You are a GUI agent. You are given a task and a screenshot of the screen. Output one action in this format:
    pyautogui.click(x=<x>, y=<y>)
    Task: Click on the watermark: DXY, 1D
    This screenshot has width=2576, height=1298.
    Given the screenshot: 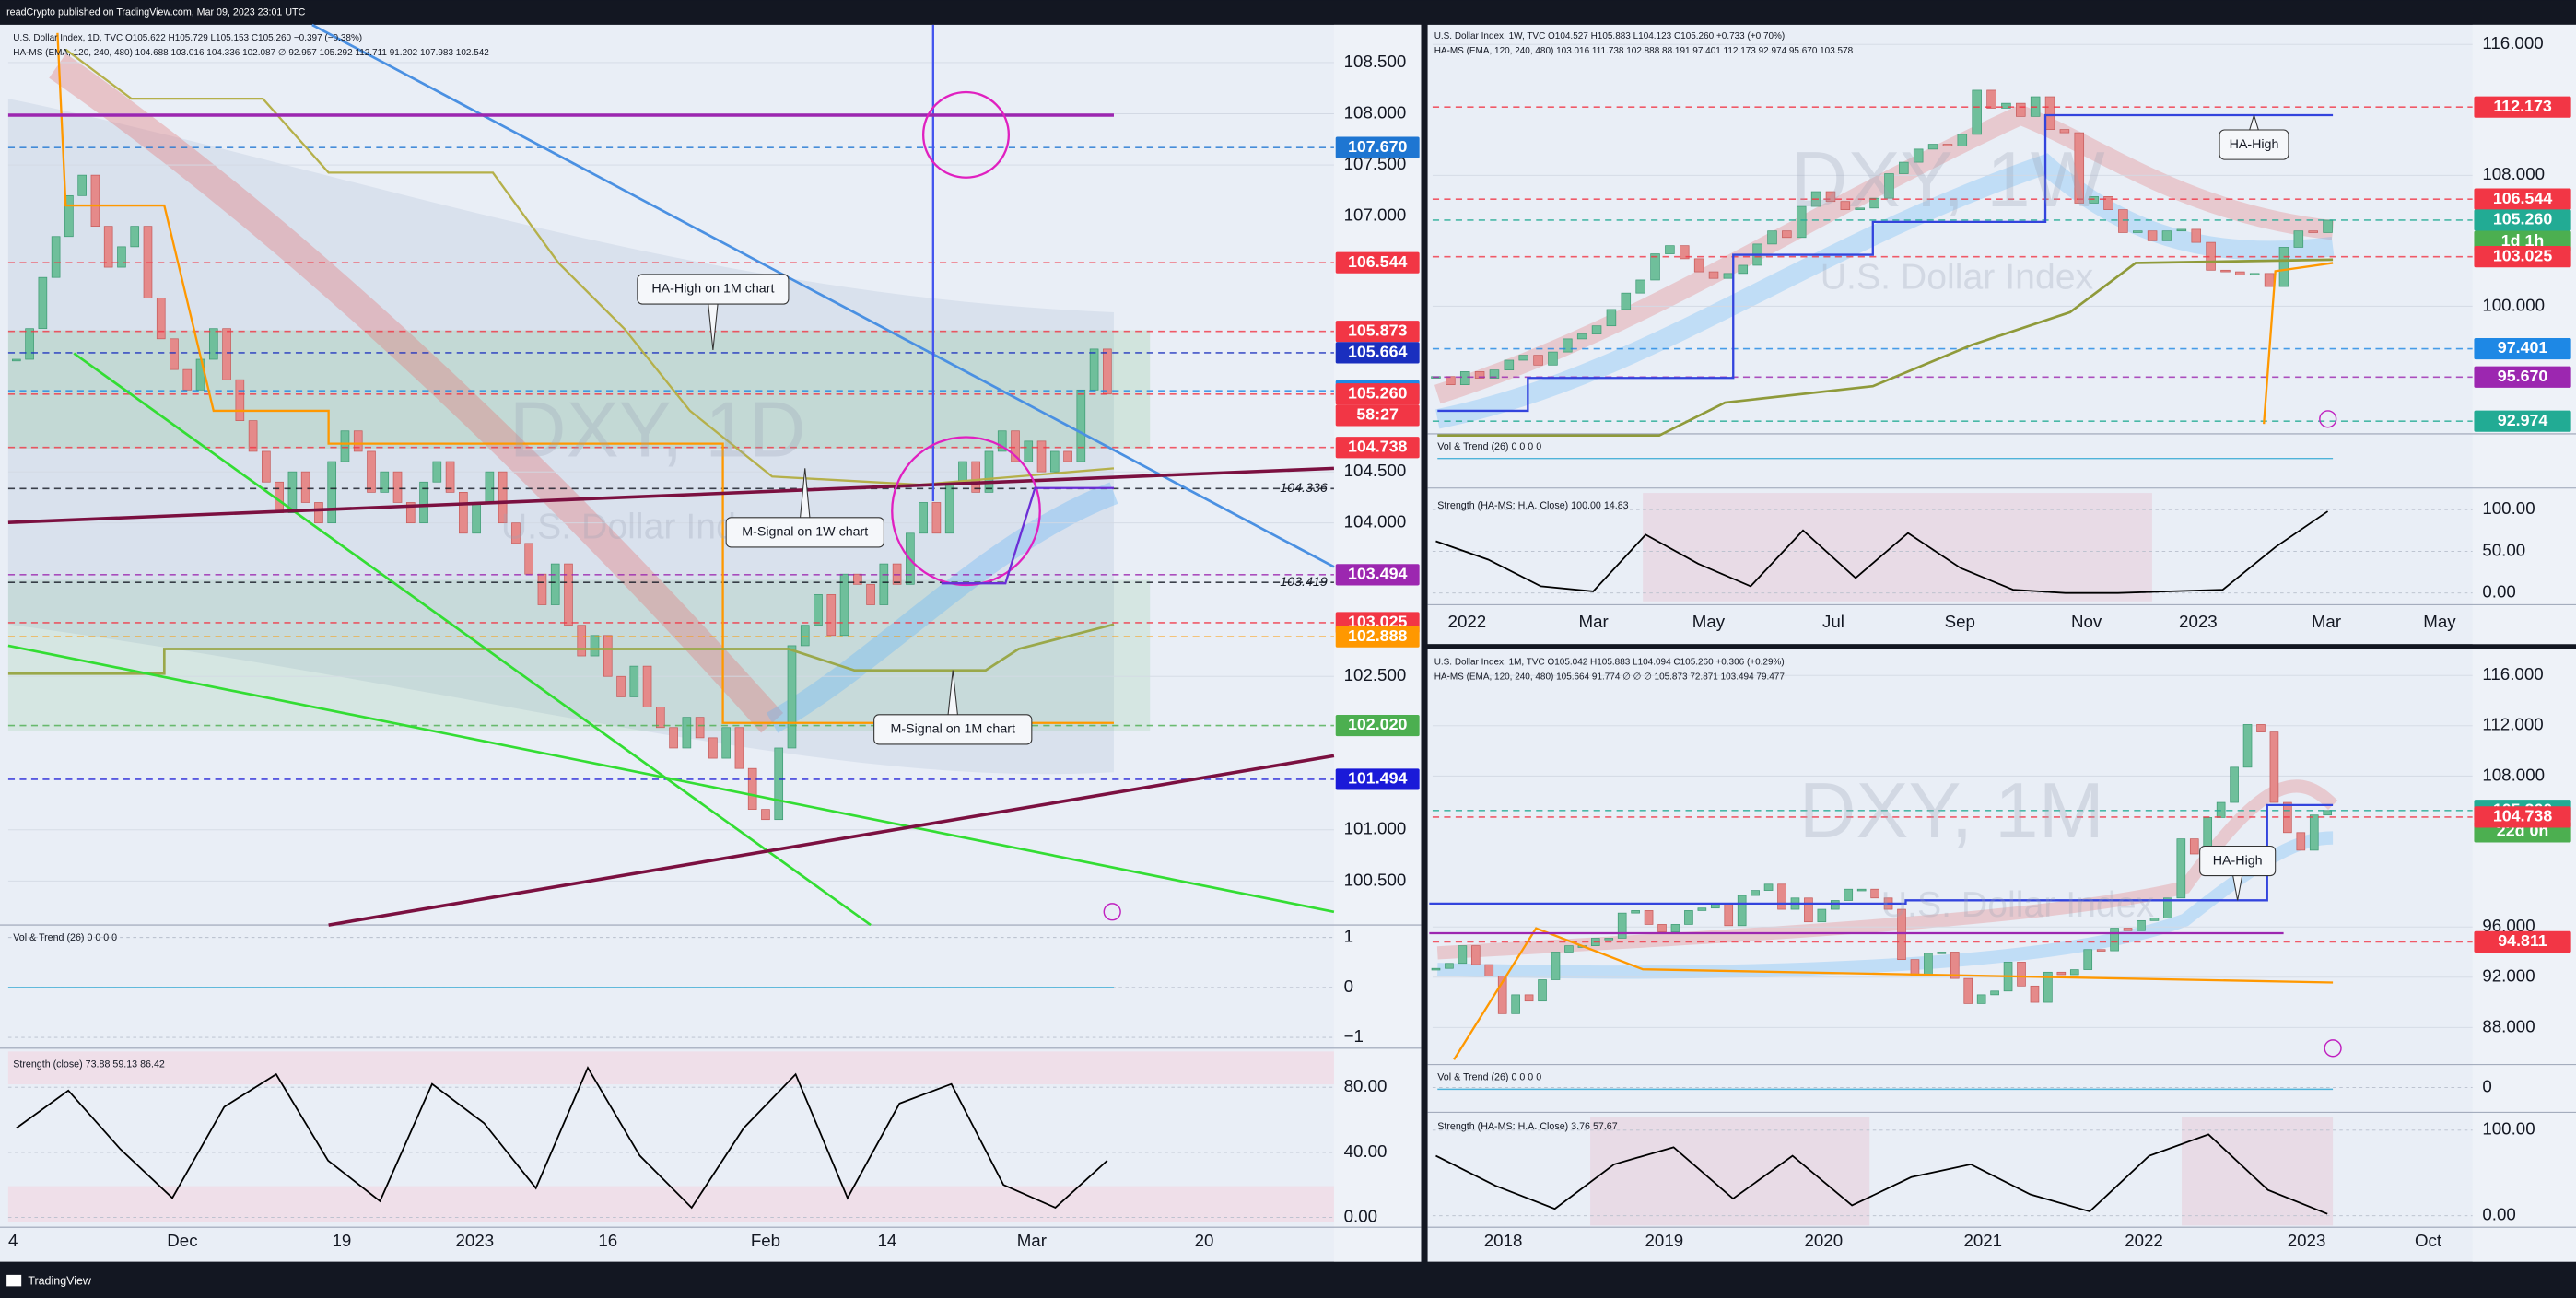 What is the action you would take?
    pyautogui.click(x=657, y=430)
    